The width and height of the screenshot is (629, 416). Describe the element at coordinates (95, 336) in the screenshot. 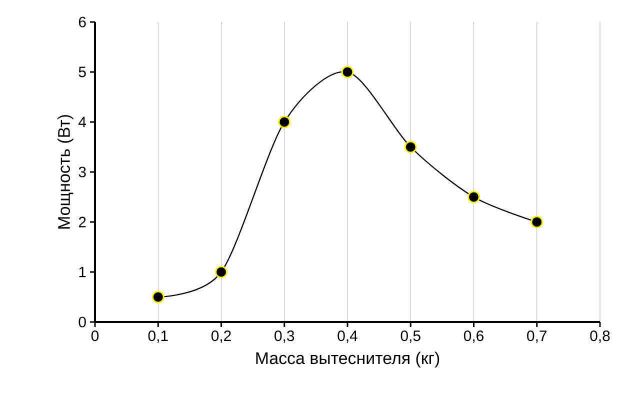

I see `x-tick-label: 0` at that location.